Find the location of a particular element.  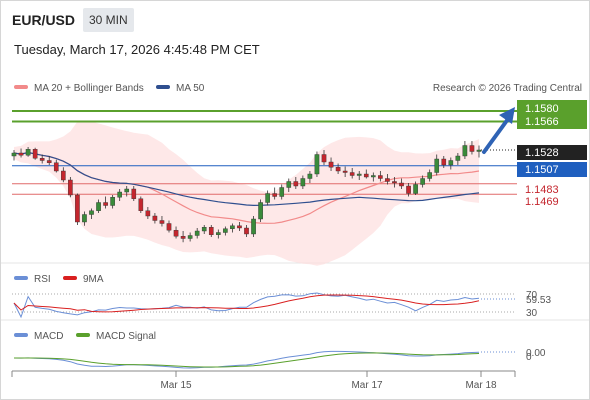

rsi-panel: RSI 9MA 70 59.53 30 is located at coordinates (281, 296).